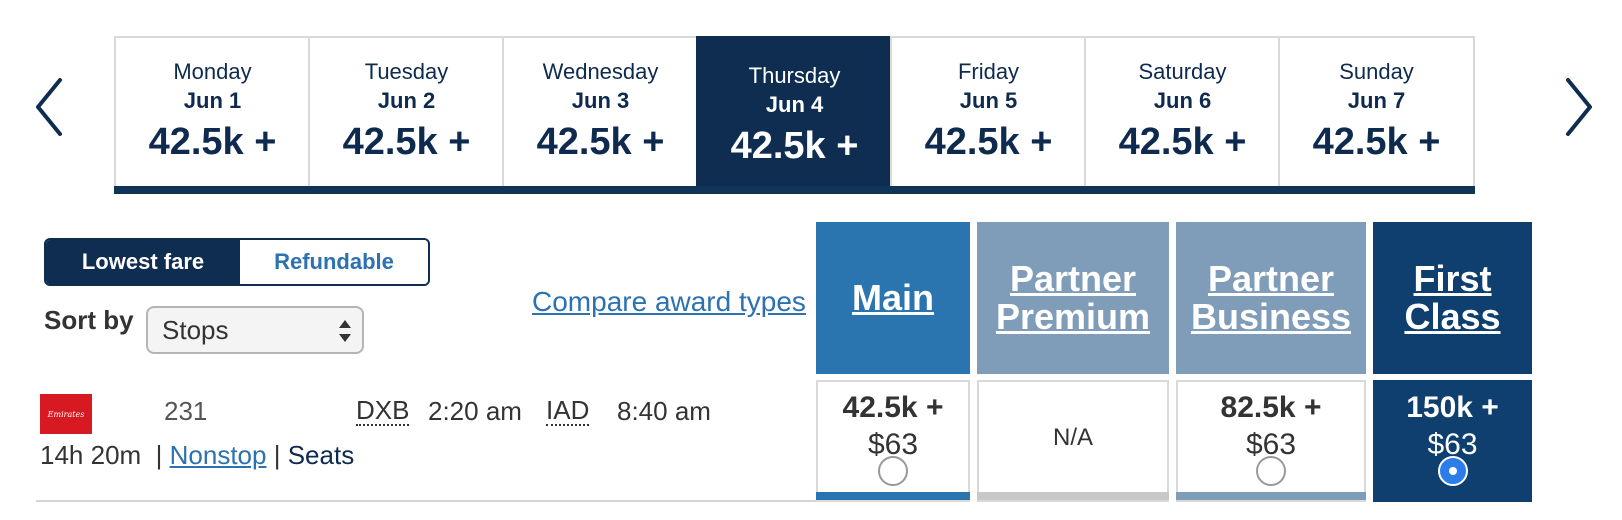 Image resolution: width=1622 pixels, height=520 pixels. Describe the element at coordinates (1376, 71) in the screenshot. I see `date-tab-day: Sunday` at that location.